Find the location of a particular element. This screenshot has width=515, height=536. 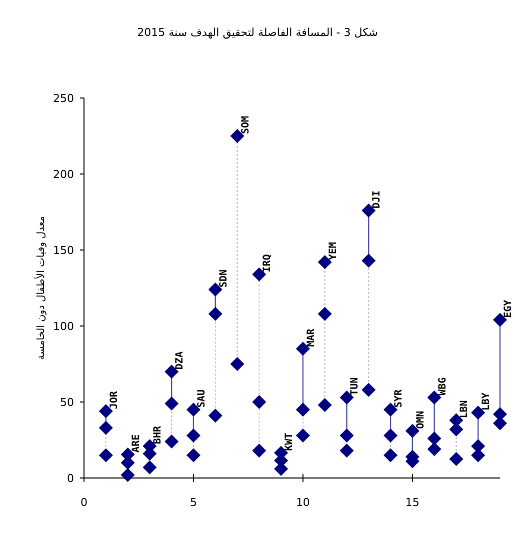

annotation: JOR is located at coordinates (114, 400).